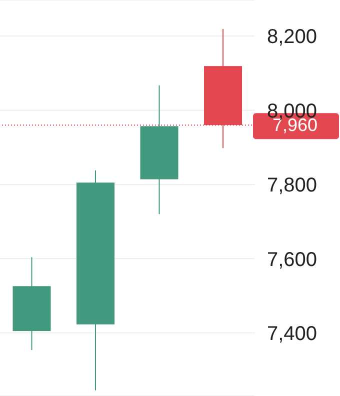 The width and height of the screenshot is (340, 396). Describe the element at coordinates (292, 334) in the screenshot. I see `y-tick-label: 7,400` at that location.